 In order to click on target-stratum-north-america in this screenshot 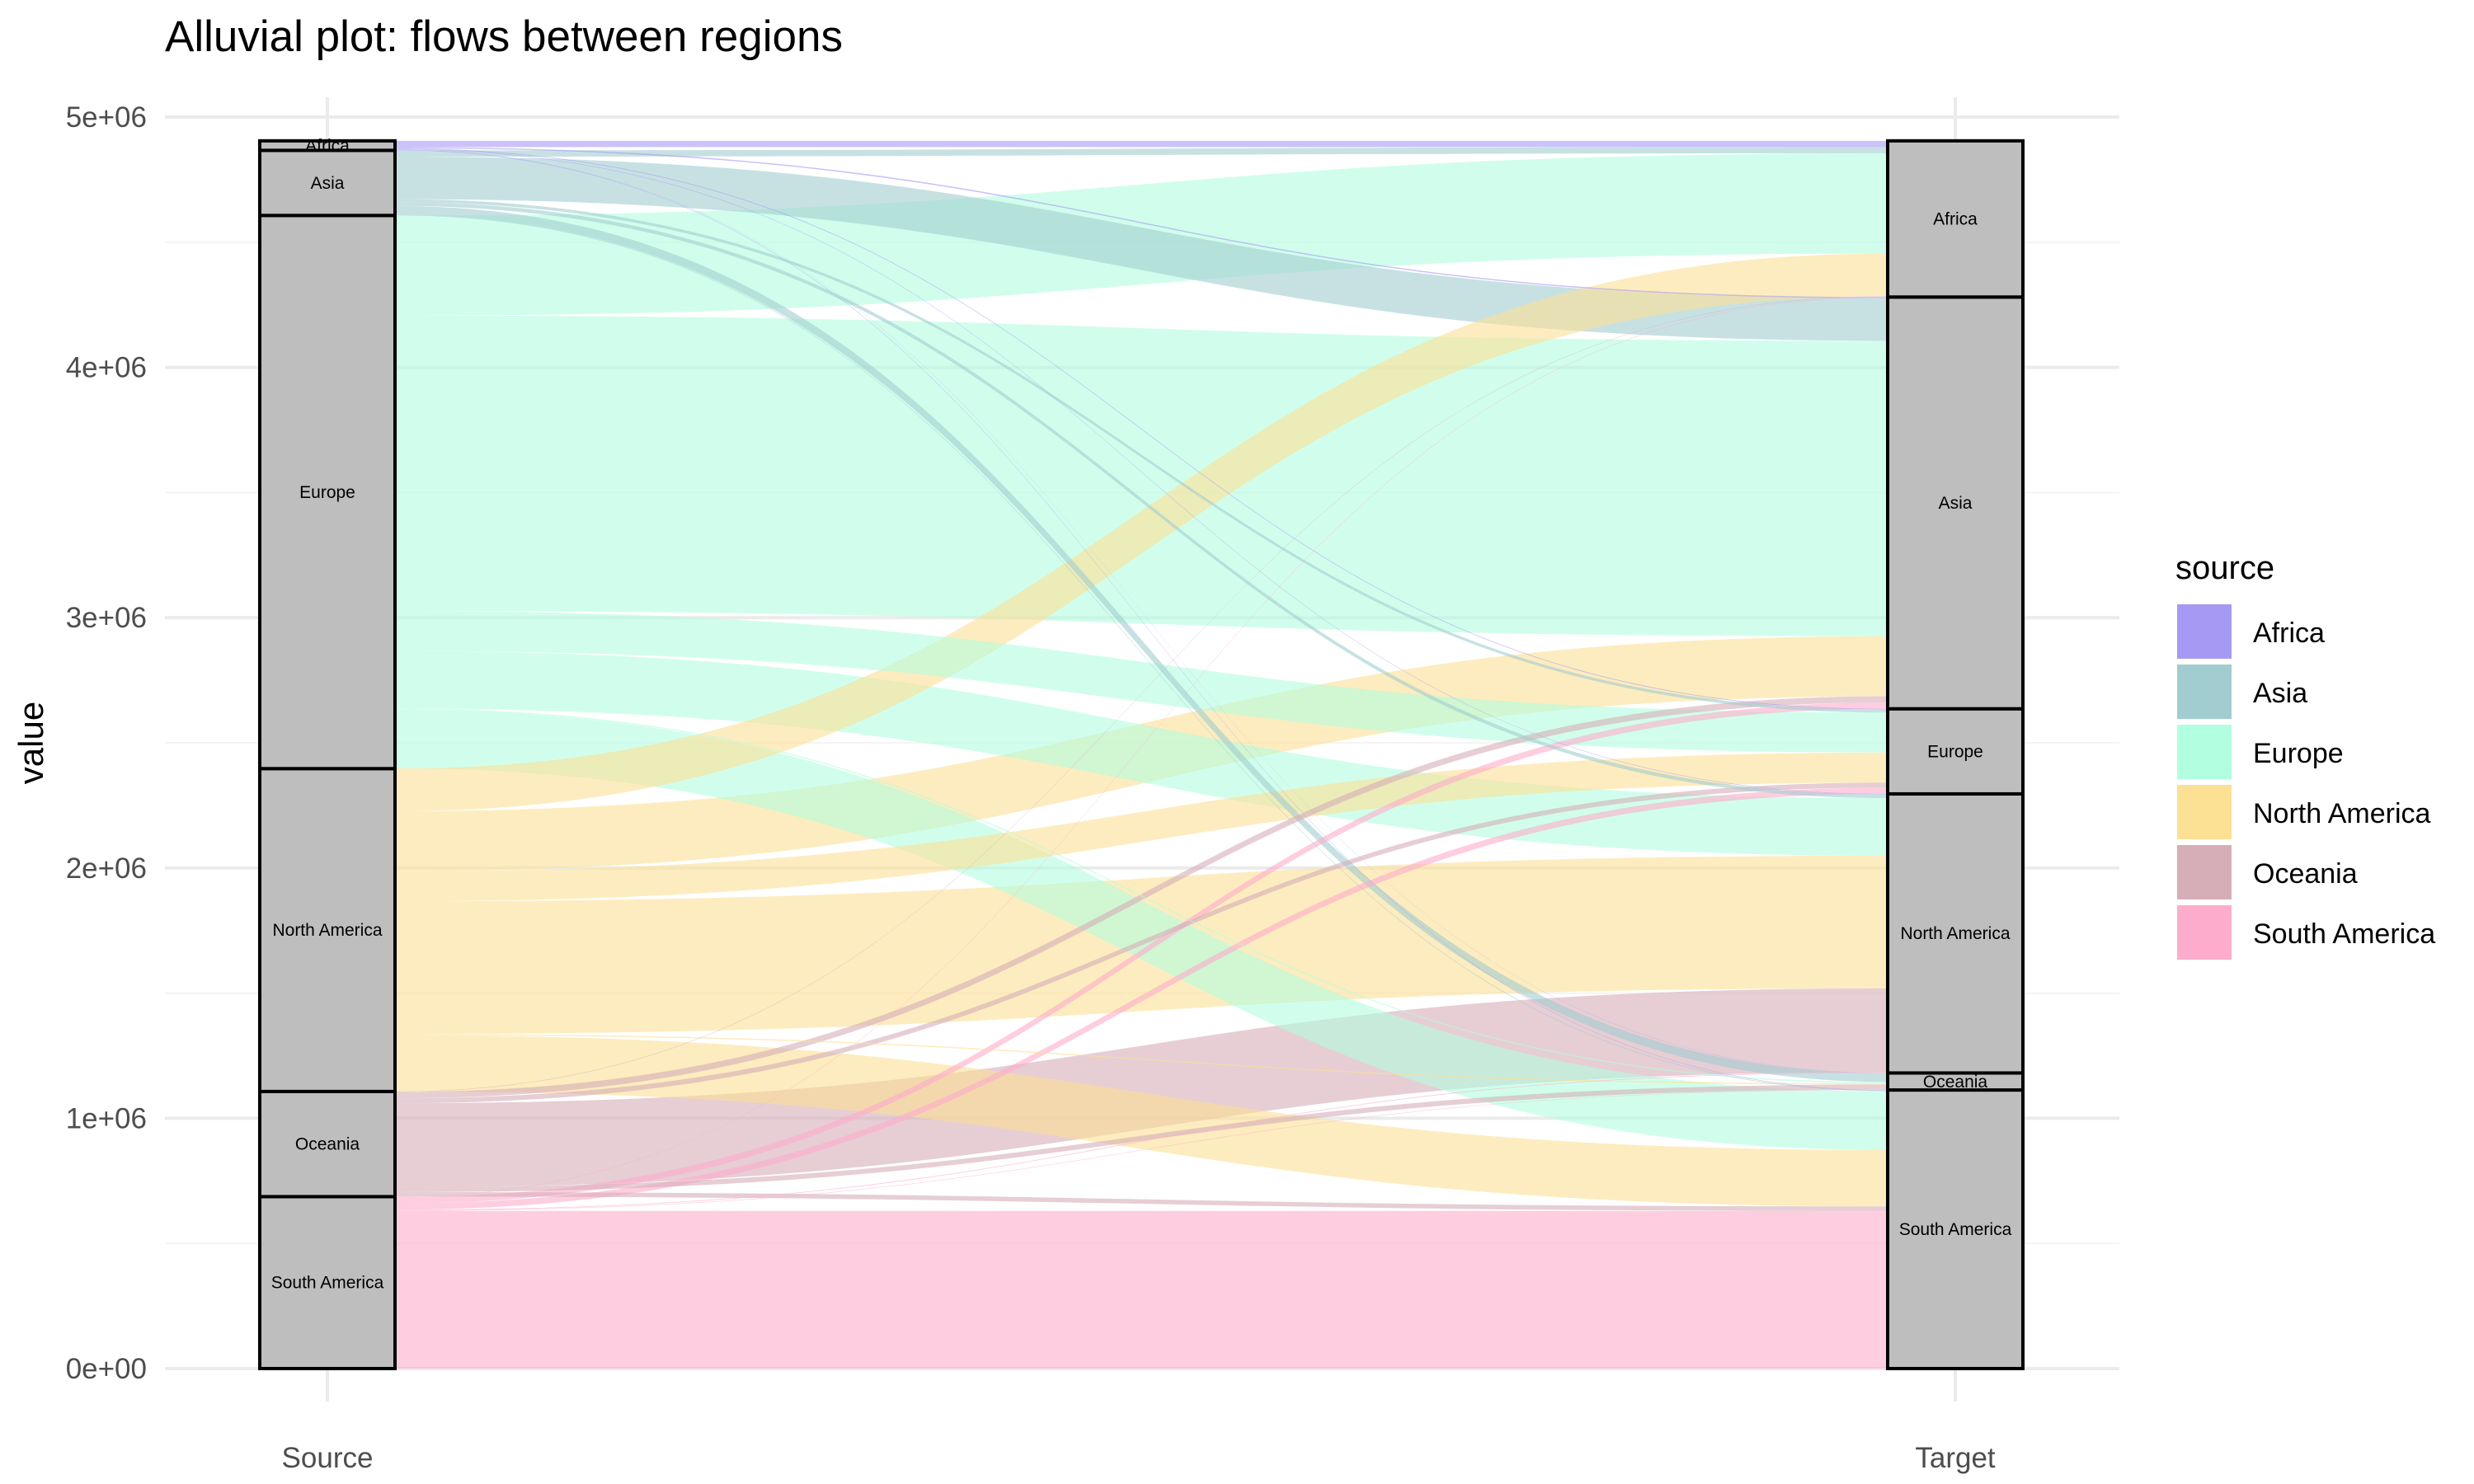, I will do `click(1955, 933)`.